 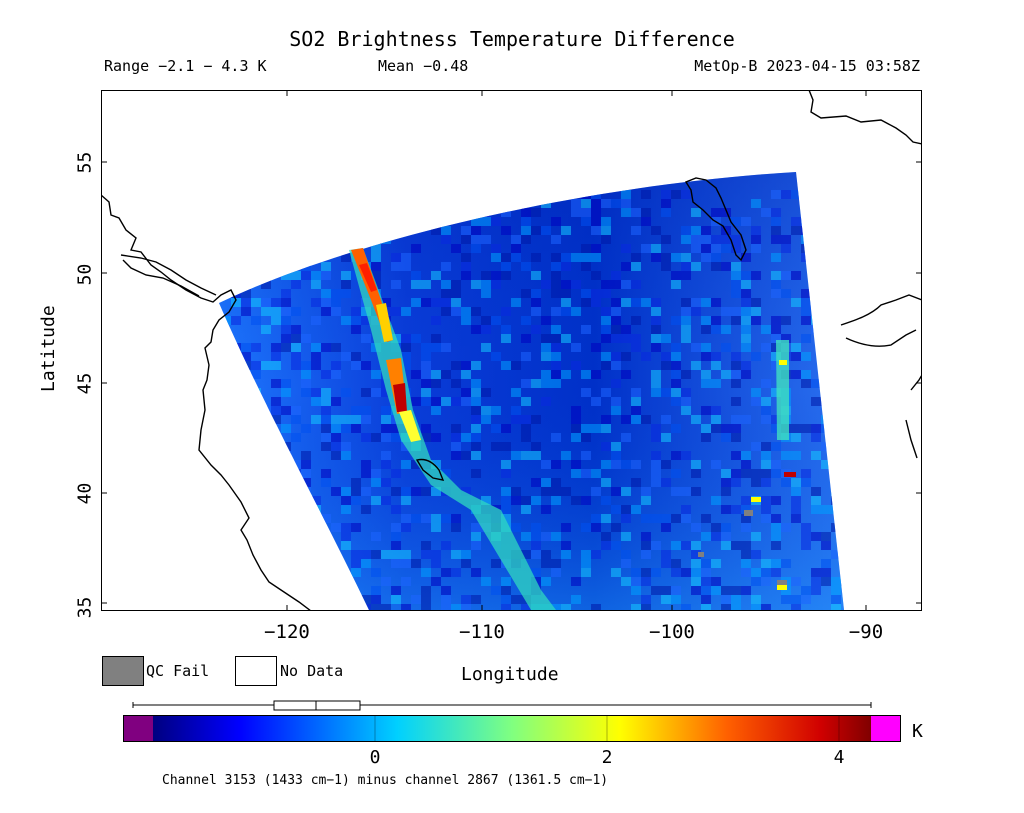 I want to click on no-data-swatch, so click(x=256, y=671).